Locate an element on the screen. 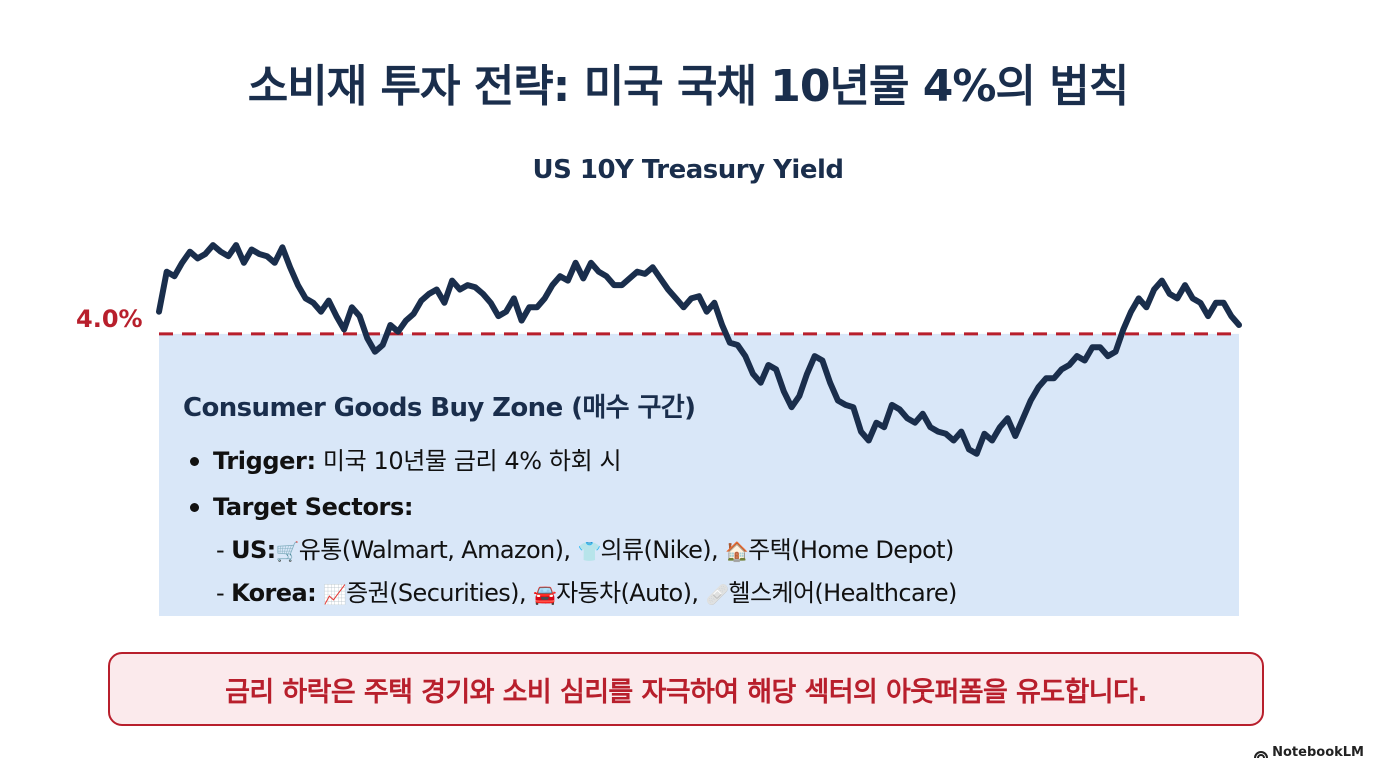 This screenshot has width=1376, height=768. trigger-text: 미국 10년물 금리 4% 하회 시 is located at coordinates (468, 461).